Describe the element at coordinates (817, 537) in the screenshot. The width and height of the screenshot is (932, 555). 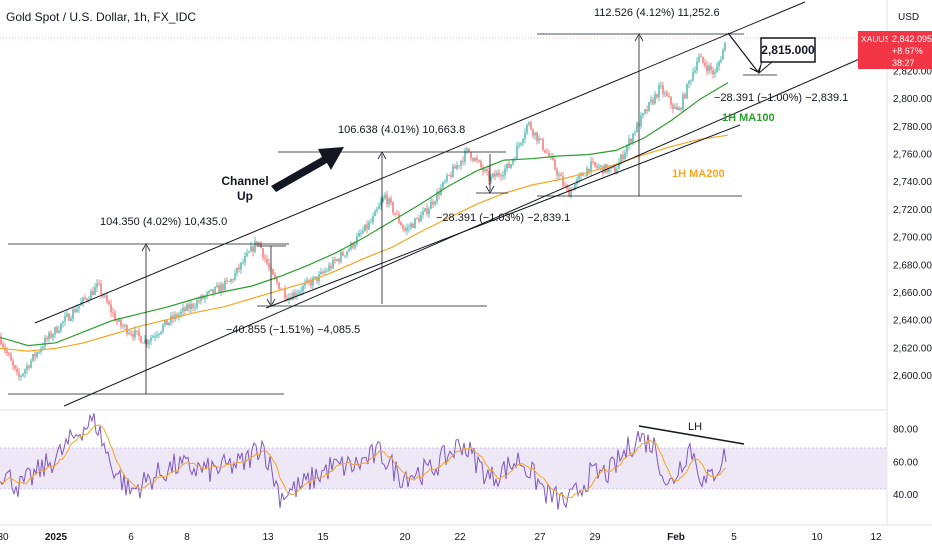
I see `time-tick-label: 10` at that location.